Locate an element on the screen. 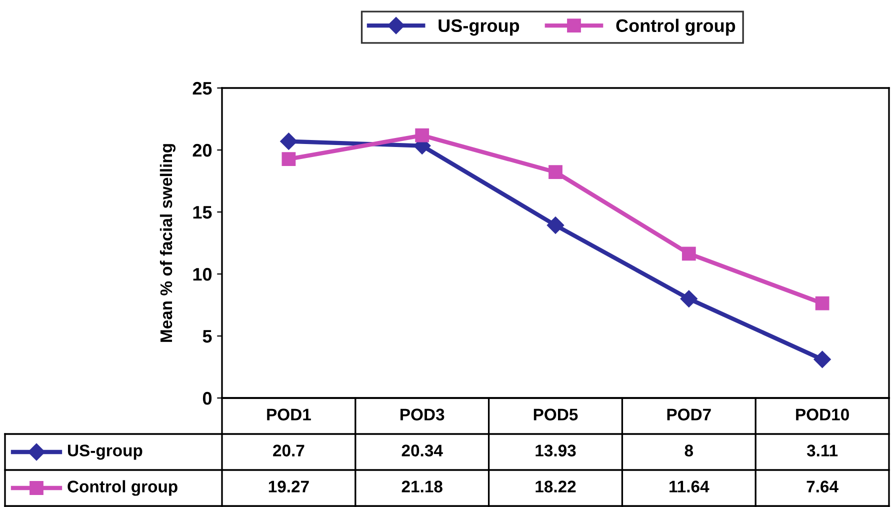 The height and width of the screenshot is (507, 891). data-label: 3.11 is located at coordinates (822, 450).